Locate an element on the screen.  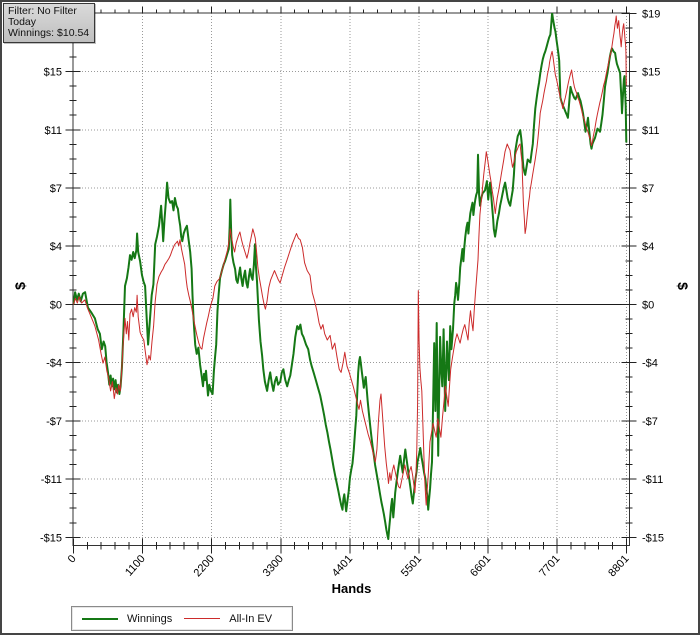
tooltip-filter-line: Filter: No Filter is located at coordinates (42, 11).